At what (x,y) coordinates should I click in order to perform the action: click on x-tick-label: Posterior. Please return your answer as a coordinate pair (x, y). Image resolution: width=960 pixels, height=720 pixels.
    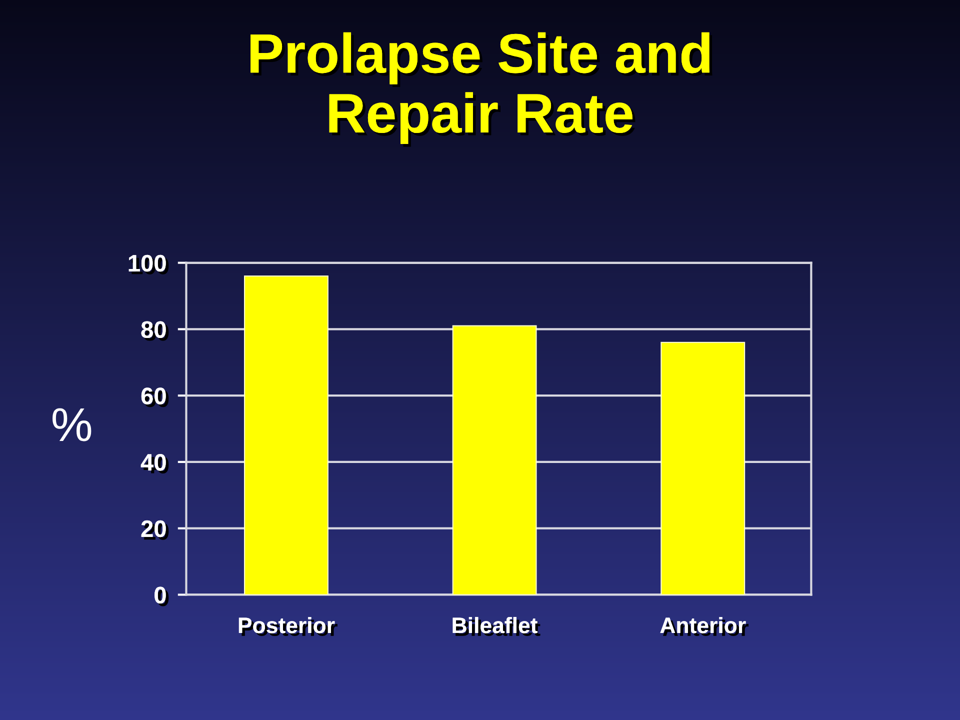
    Looking at the image, I should click on (288, 626).